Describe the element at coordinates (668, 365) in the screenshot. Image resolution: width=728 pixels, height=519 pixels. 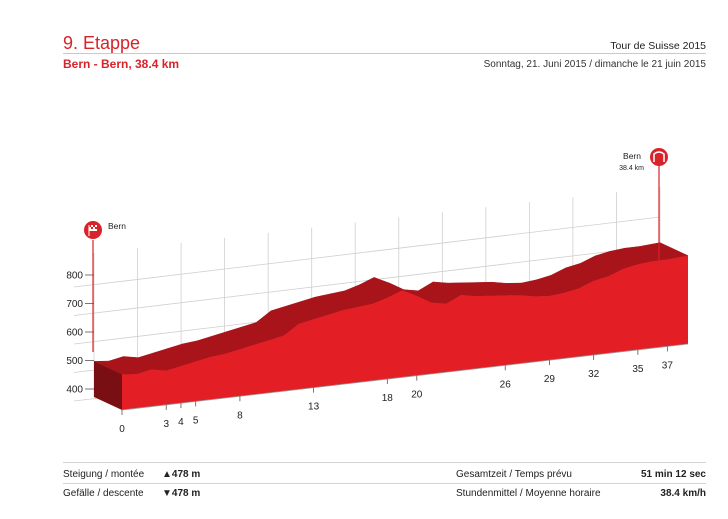
I see `x-tick-label: 37` at that location.